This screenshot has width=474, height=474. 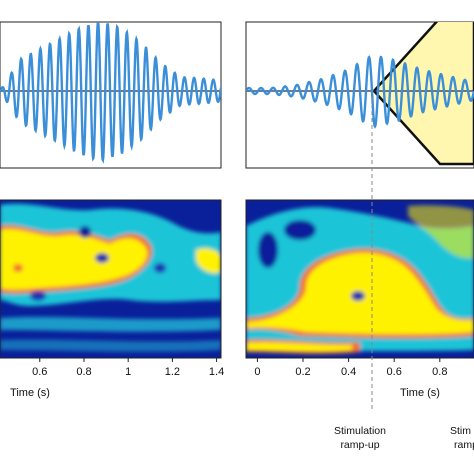 I want to click on stimulation-ramp-down-label-line1: Stim, so click(x=460, y=431).